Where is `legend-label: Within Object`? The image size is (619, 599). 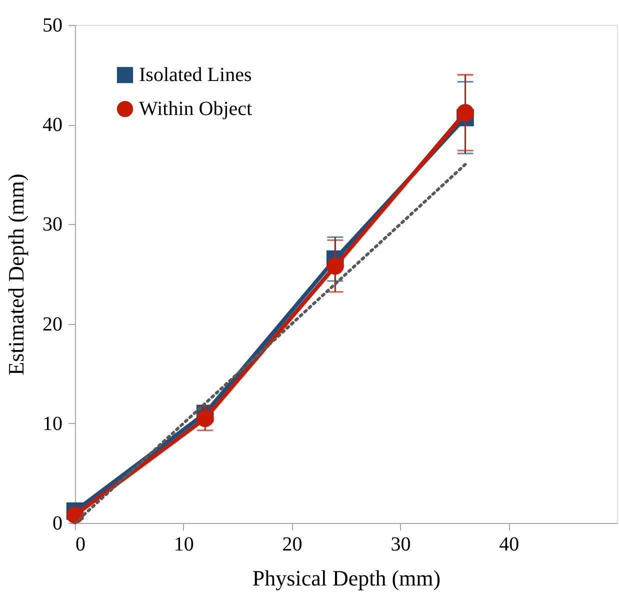
legend-label: Within Object is located at coordinates (195, 109).